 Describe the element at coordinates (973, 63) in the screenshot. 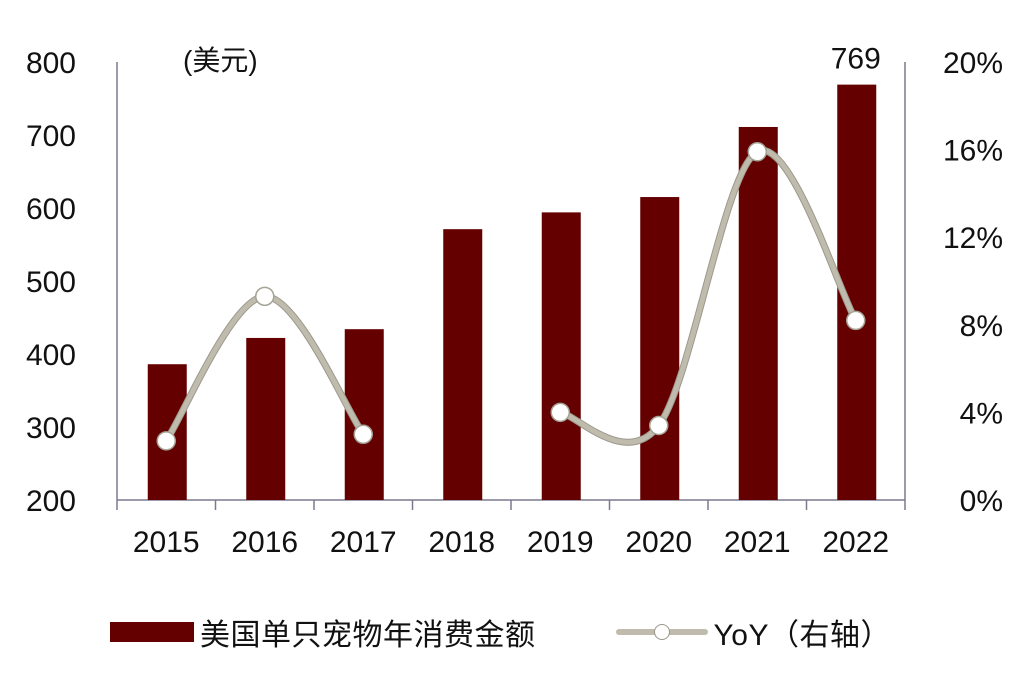

I see `right-axis-tick-label: 20%` at that location.